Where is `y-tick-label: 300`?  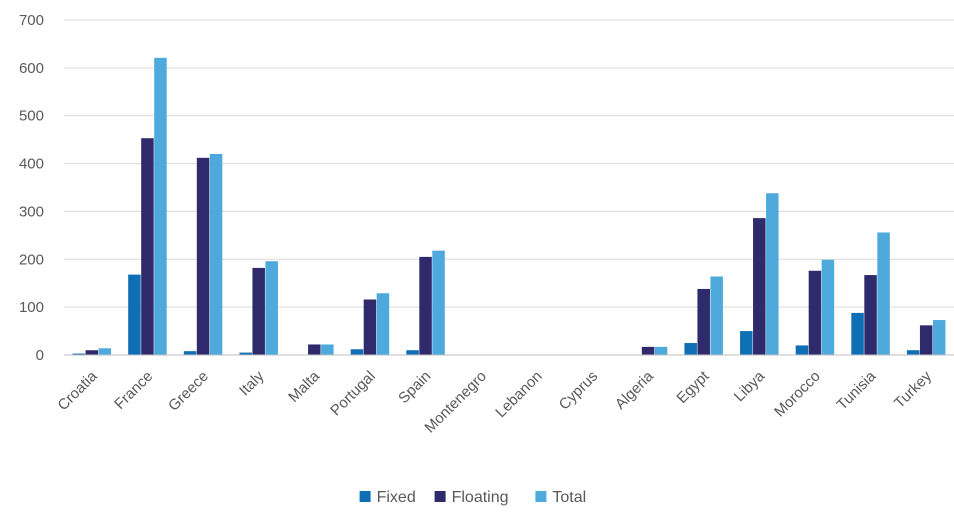 y-tick-label: 300 is located at coordinates (31, 211).